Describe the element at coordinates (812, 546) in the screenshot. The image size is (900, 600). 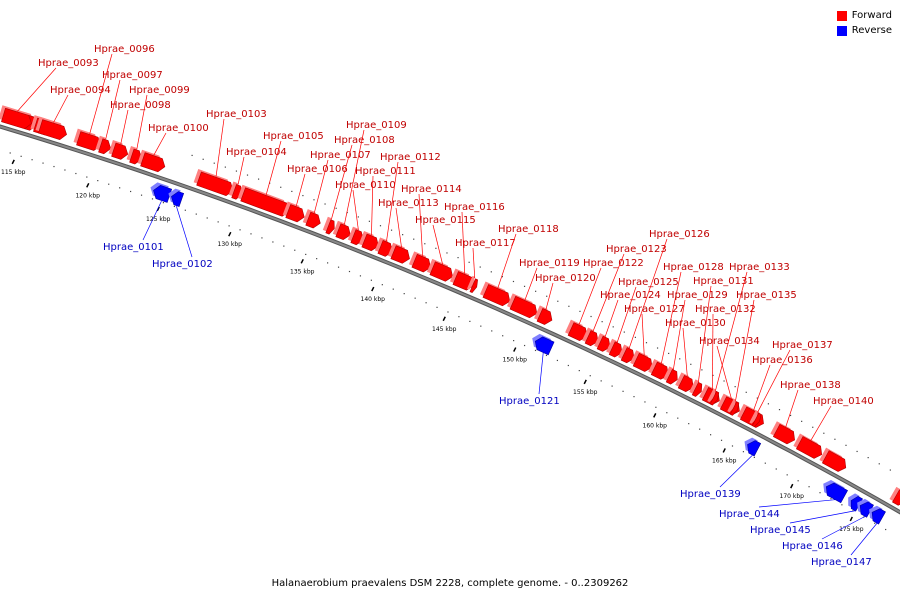
I see `gene-label-hprae_0146: Hprae_0146` at that location.